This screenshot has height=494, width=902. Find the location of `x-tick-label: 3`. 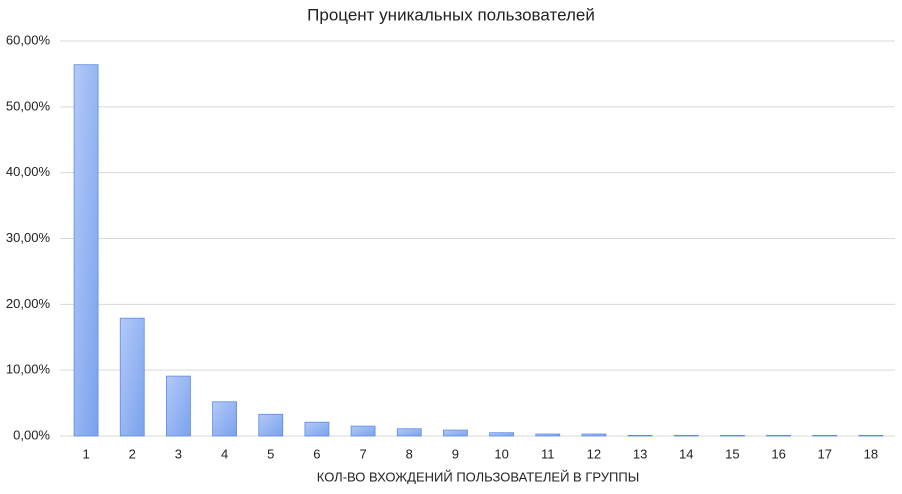

x-tick-label: 3 is located at coordinates (178, 453).